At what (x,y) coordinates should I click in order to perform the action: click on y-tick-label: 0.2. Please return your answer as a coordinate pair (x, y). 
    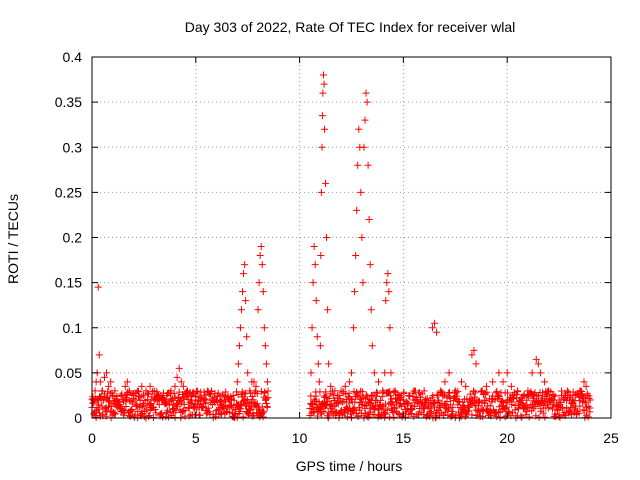
    Looking at the image, I should click on (73, 238).